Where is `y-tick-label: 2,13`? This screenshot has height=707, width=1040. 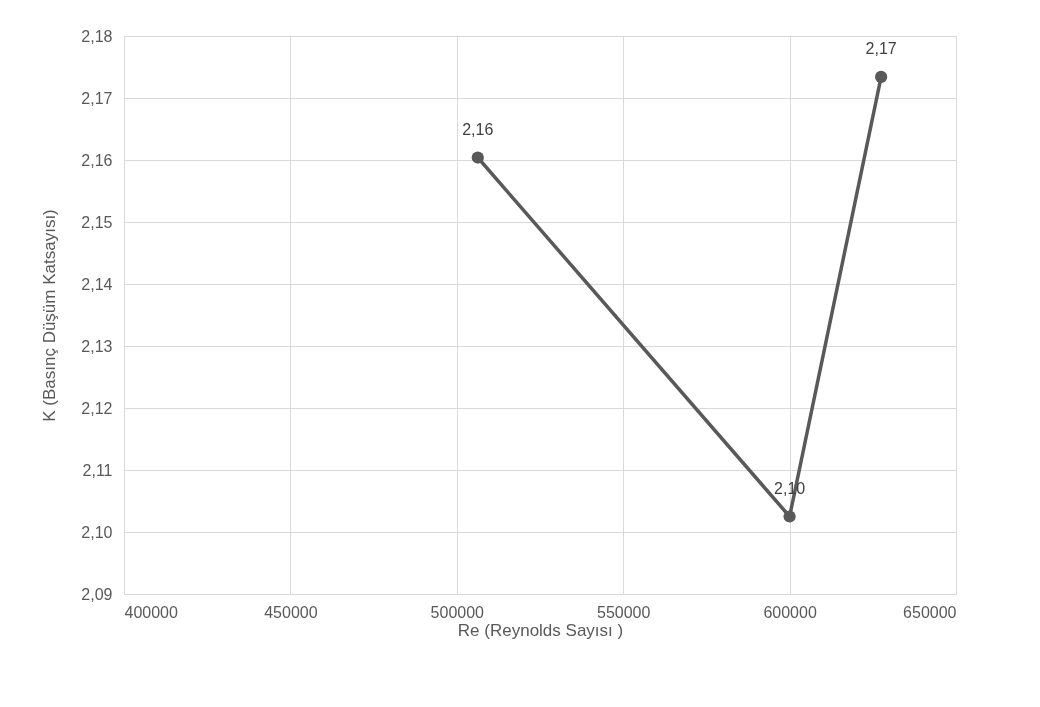 y-tick-label: 2,13 is located at coordinates (97, 346).